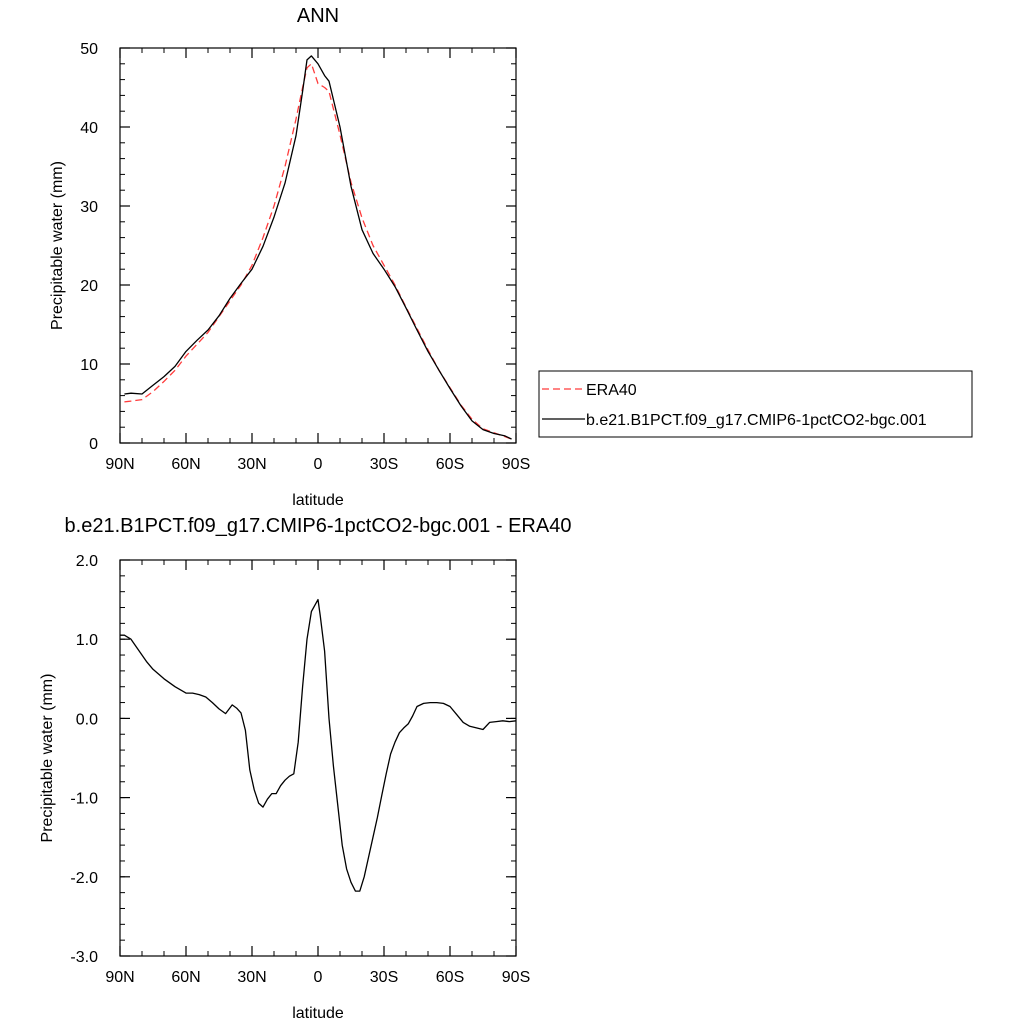 The height and width of the screenshot is (1029, 1024). Describe the element at coordinates (87, 640) in the screenshot. I see `y-tick-label: 1.0` at that location.